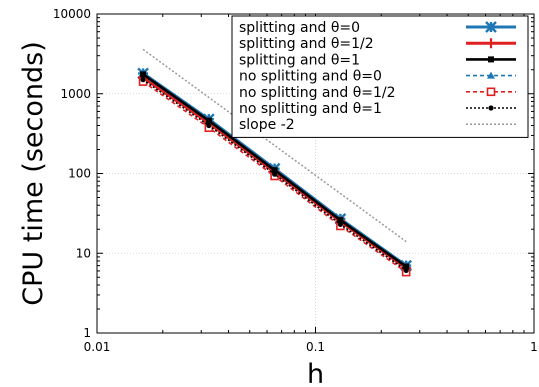 The image size is (539, 387). I want to click on y-tick-label: 10000, so click(72, 14).